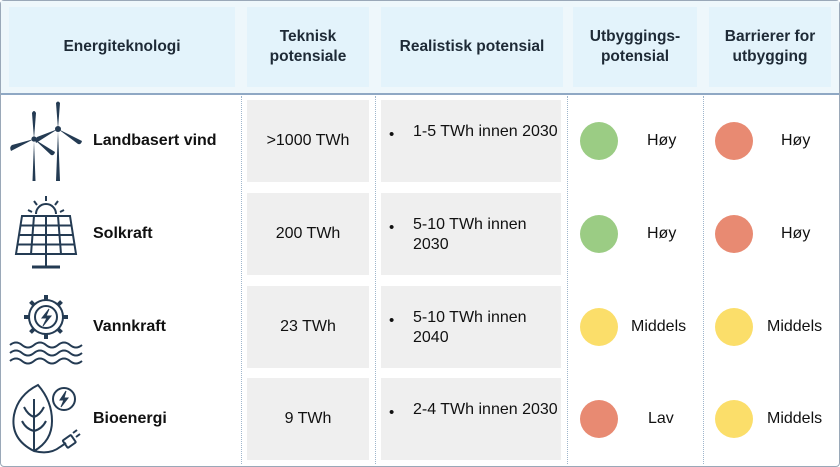 Image resolution: width=840 pixels, height=467 pixels. I want to click on development-level: Lav, so click(661, 418).